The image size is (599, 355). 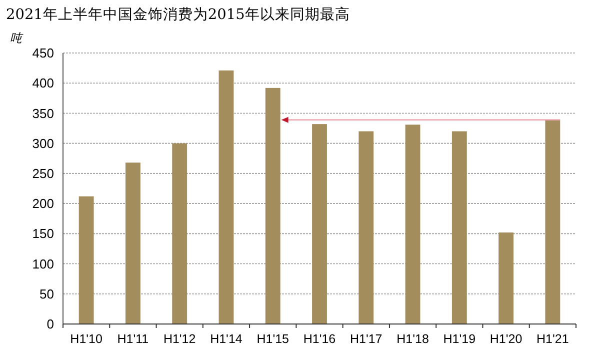 What do you see at coordinates (43, 173) in the screenshot?
I see `y-tick-label: 250` at bounding box center [43, 173].